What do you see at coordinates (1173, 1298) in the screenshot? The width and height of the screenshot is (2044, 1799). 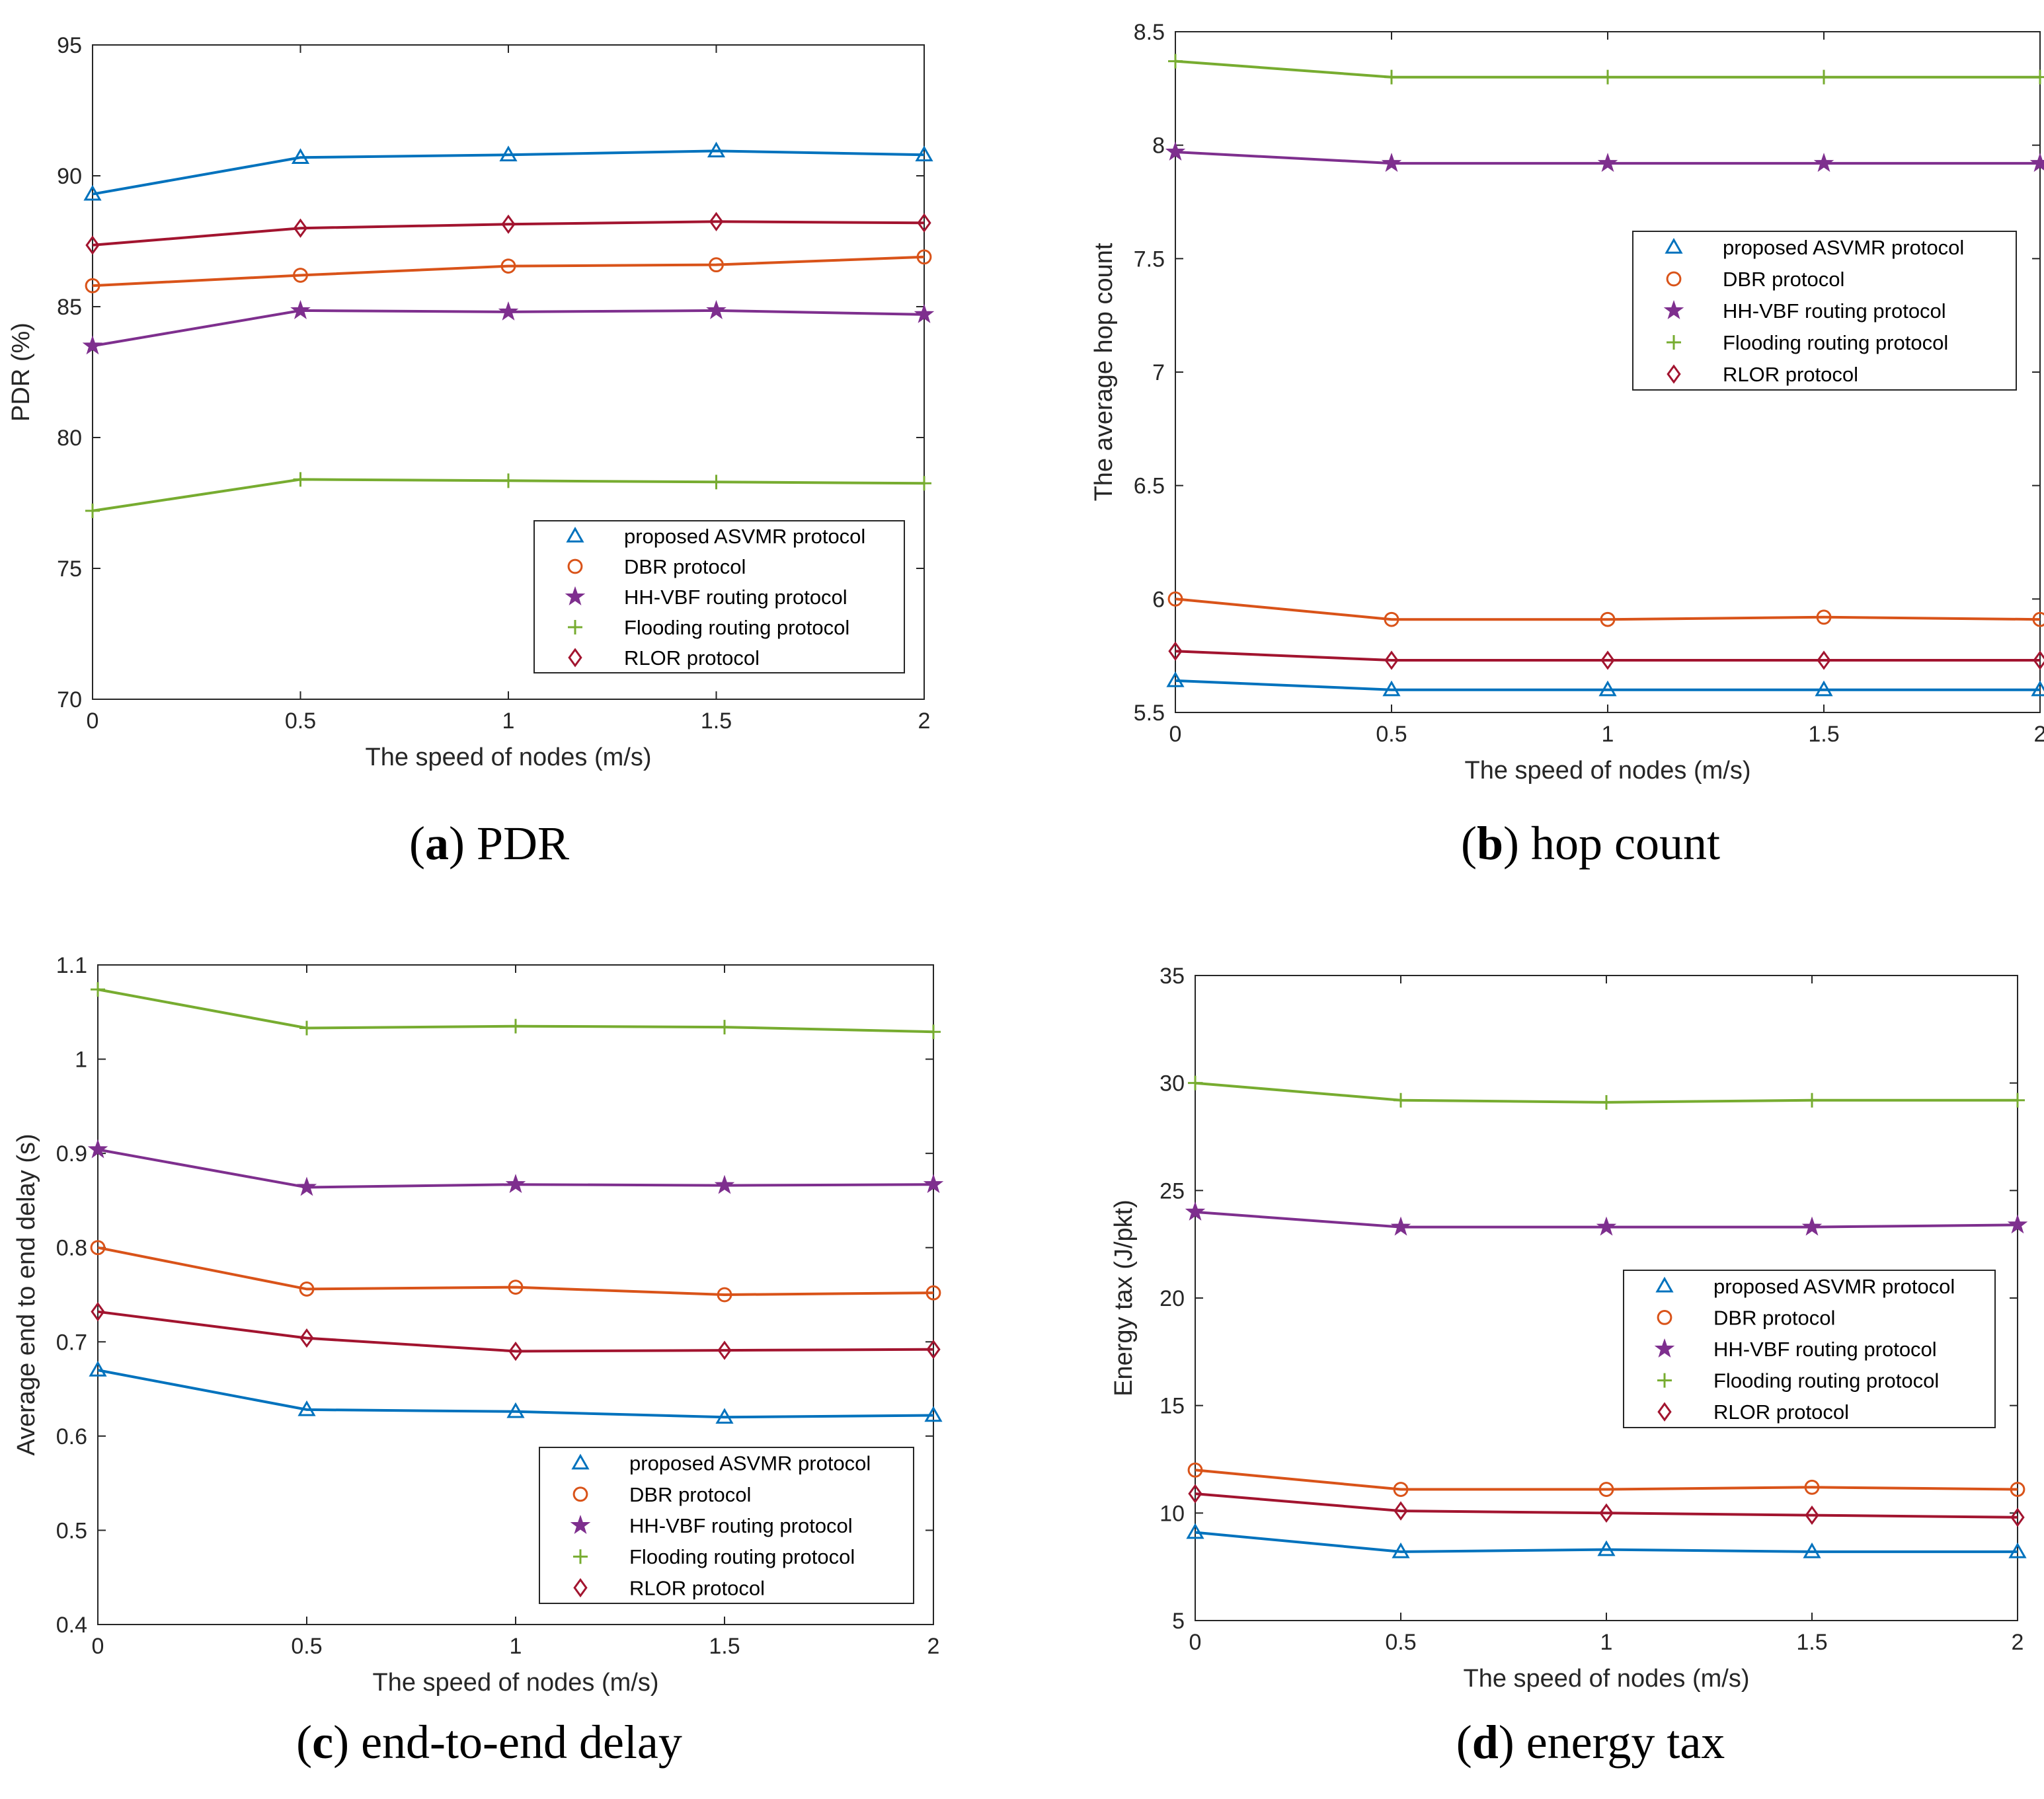 I see `y-tick-label: 20` at bounding box center [1173, 1298].